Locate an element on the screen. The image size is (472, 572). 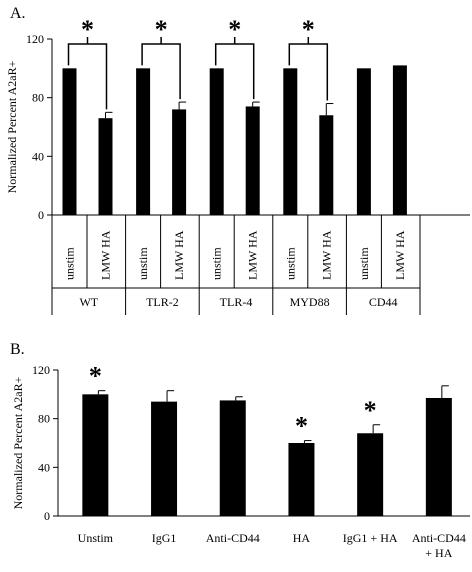
category-label: IgG1 + HA is located at coordinates (370, 538).